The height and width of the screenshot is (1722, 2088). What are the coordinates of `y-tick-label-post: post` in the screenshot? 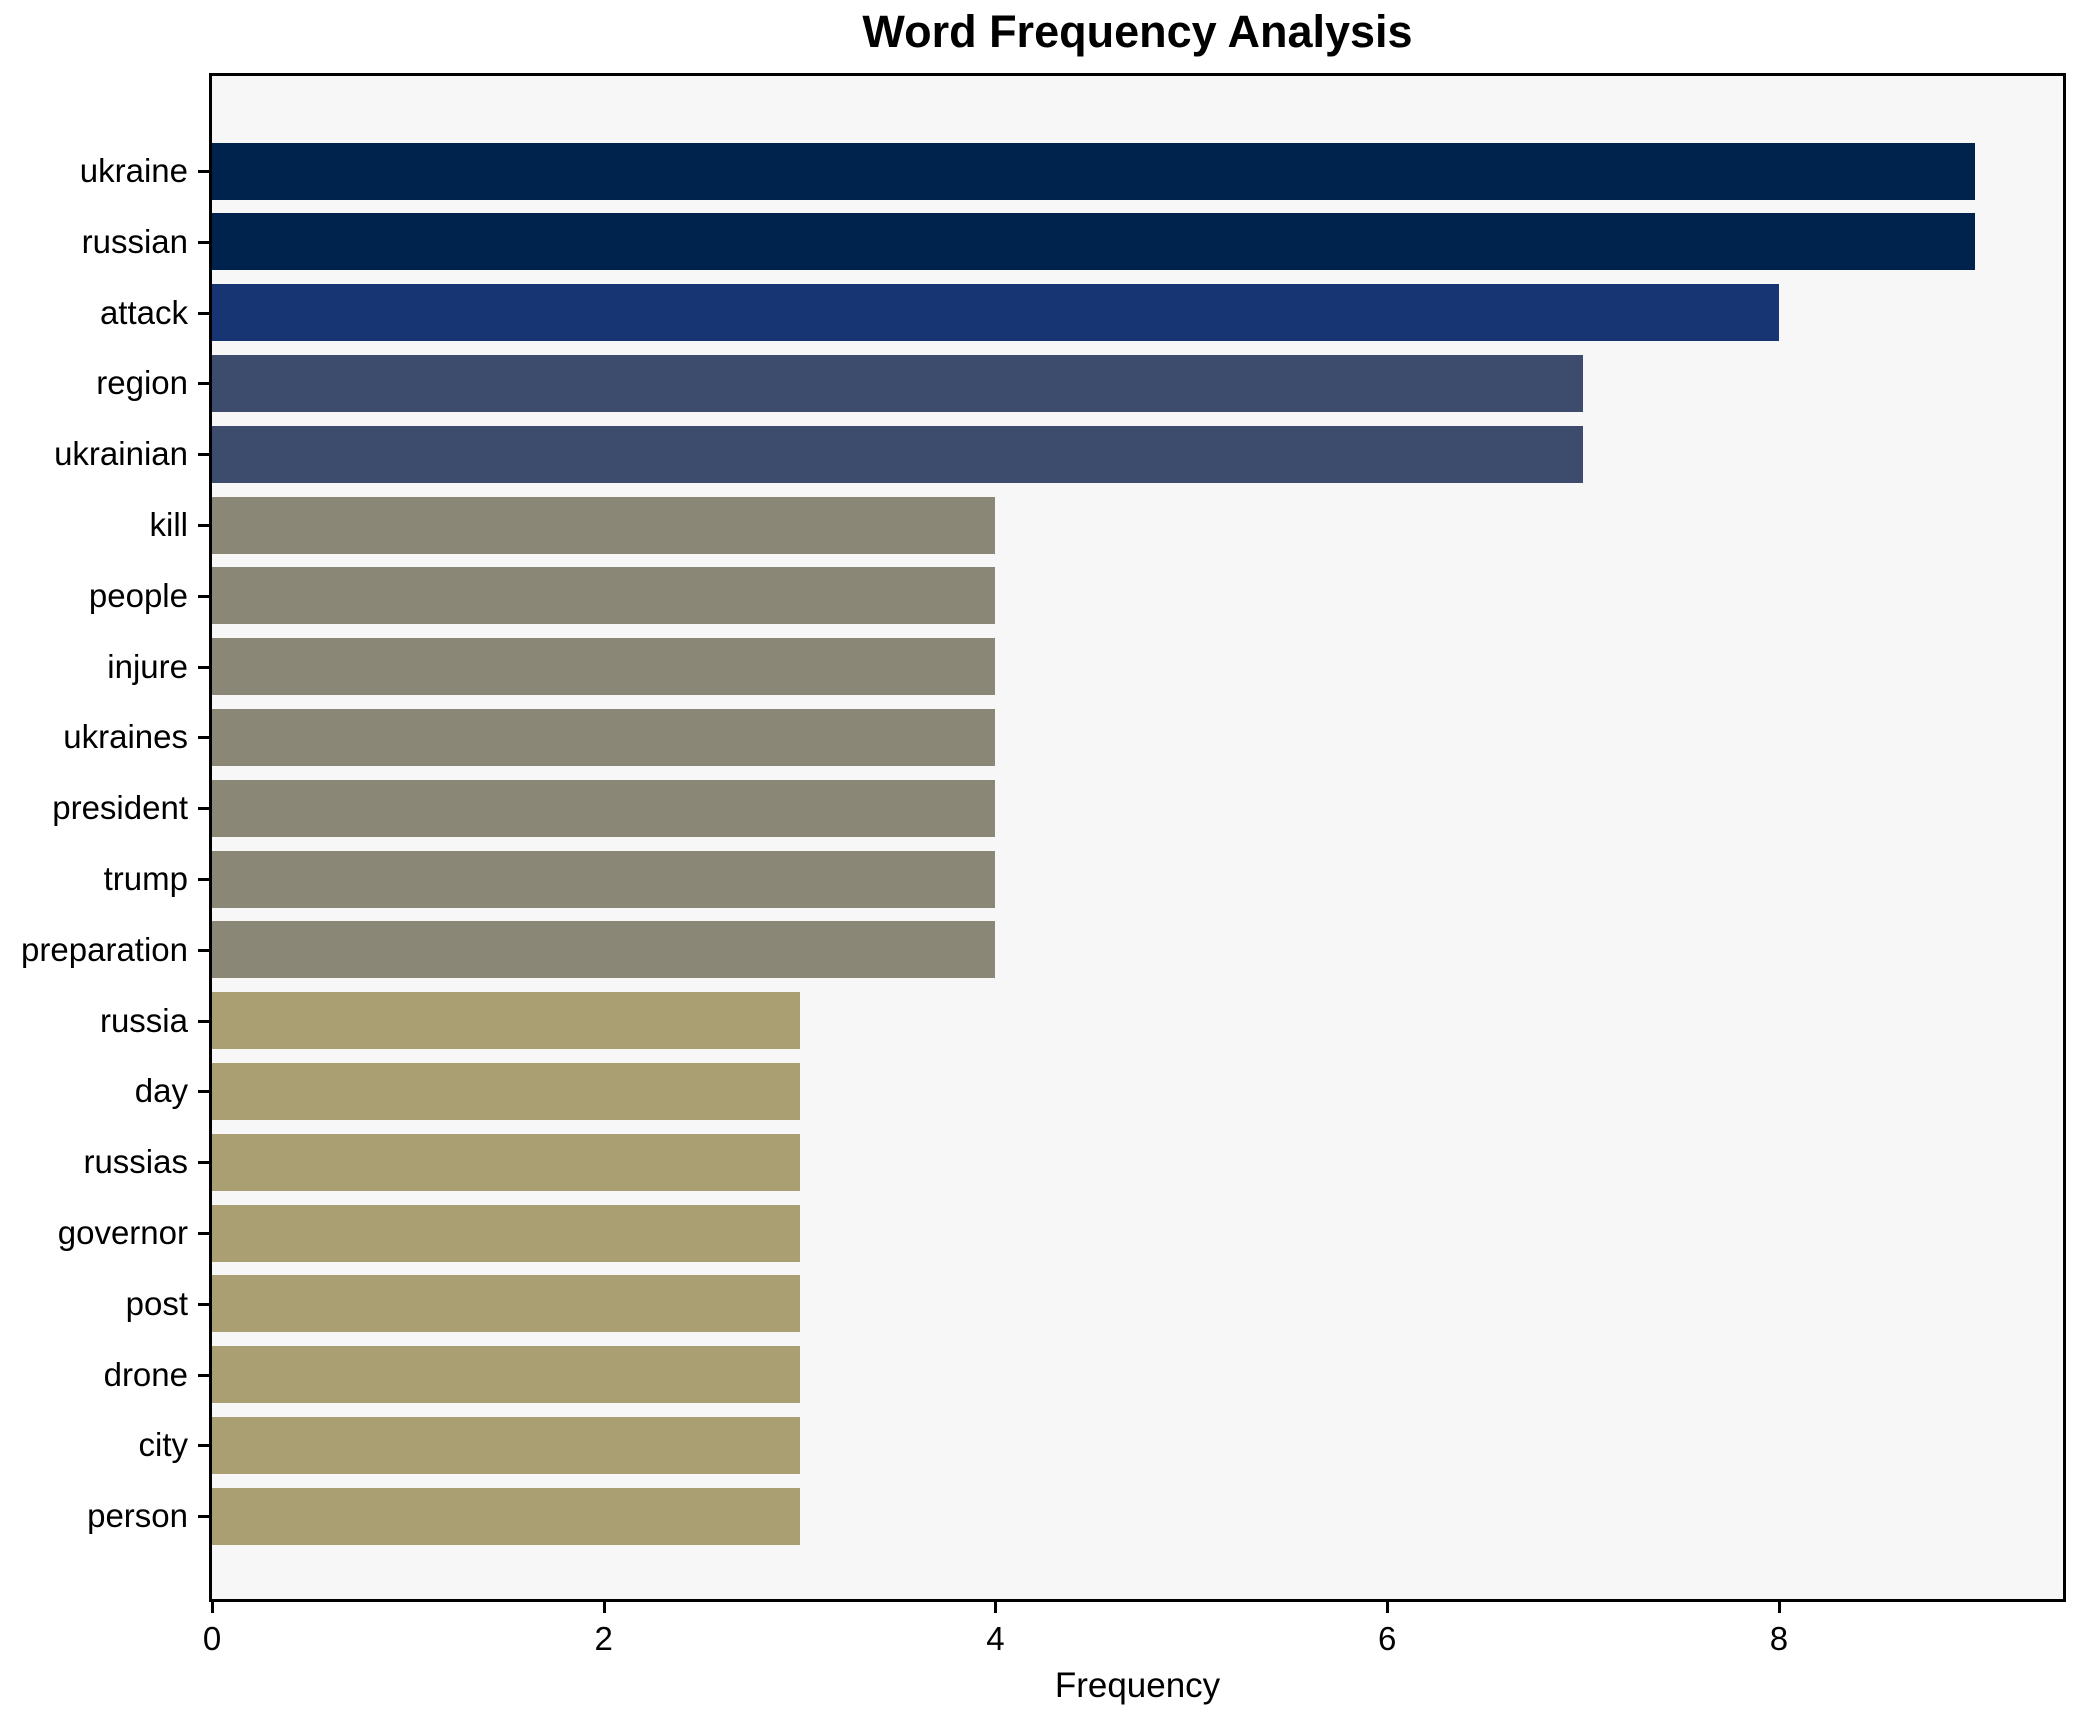 It's located at (156, 1303).